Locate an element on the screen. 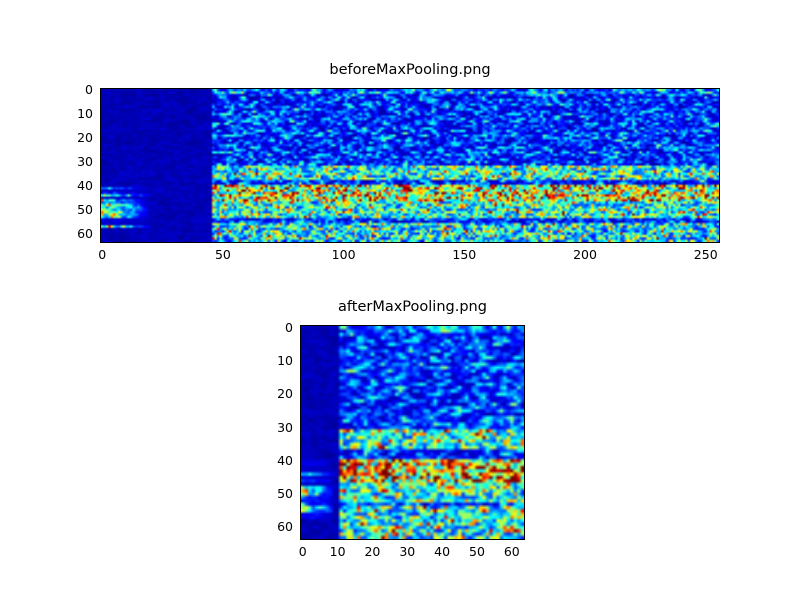 The width and height of the screenshot is (800, 600). x-tick-label: 10 is located at coordinates (337, 551).